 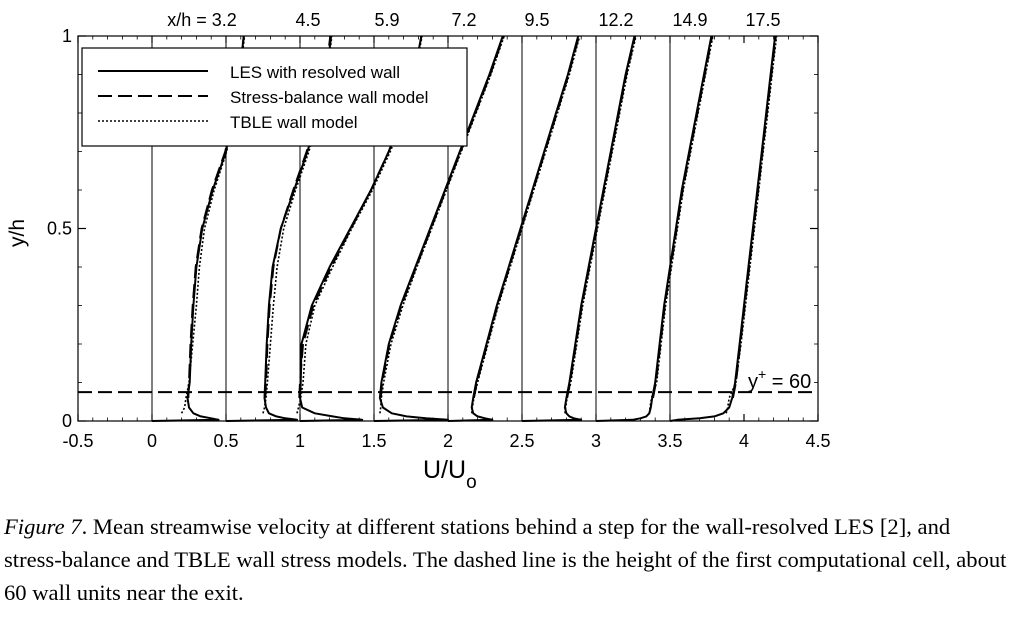 What do you see at coordinates (294, 122) in the screenshot?
I see `legend-label-tble: TBLE wall model` at bounding box center [294, 122].